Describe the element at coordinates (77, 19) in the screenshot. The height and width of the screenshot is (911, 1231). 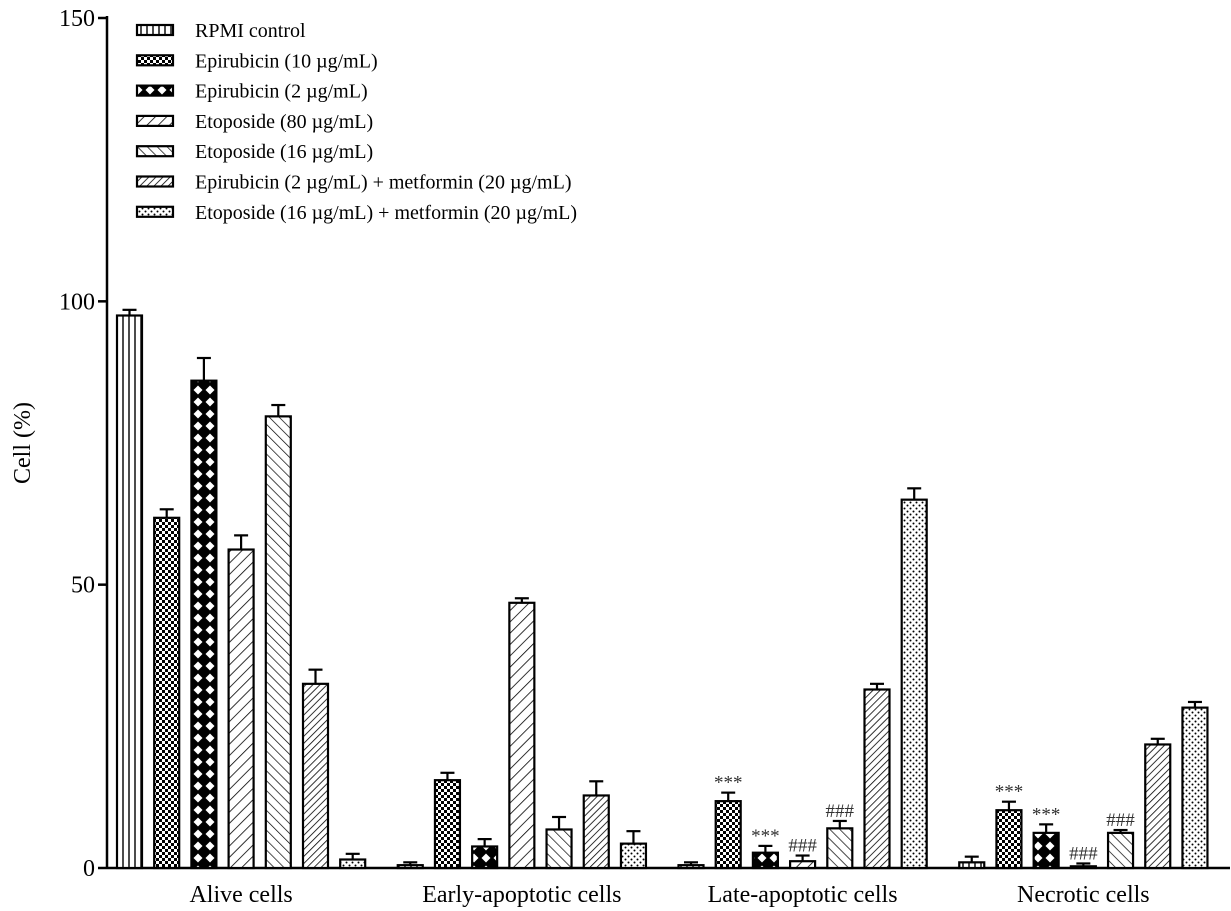
I see `y-tick-label: 150` at that location.